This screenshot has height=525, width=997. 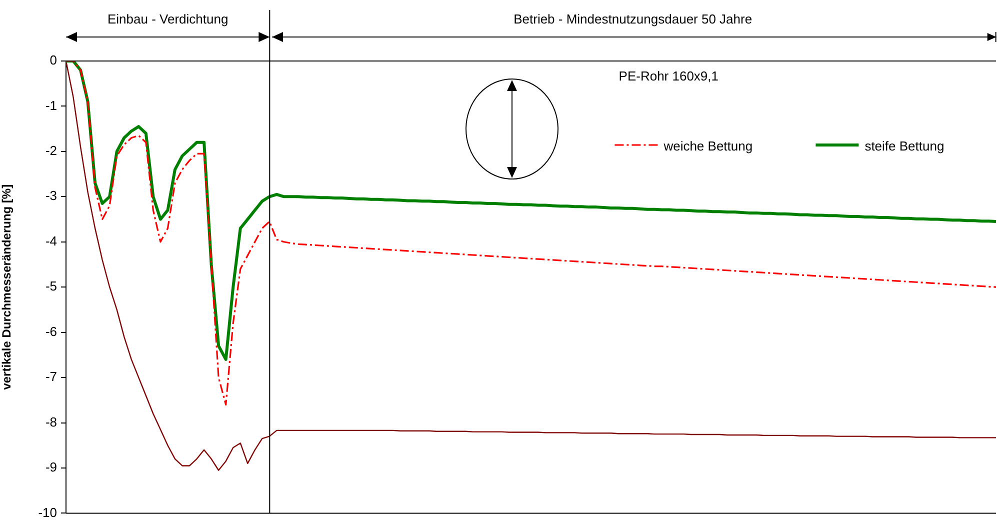 I want to click on y-axis-title: vertikale Durchmesseränderung [%], so click(x=7, y=287).